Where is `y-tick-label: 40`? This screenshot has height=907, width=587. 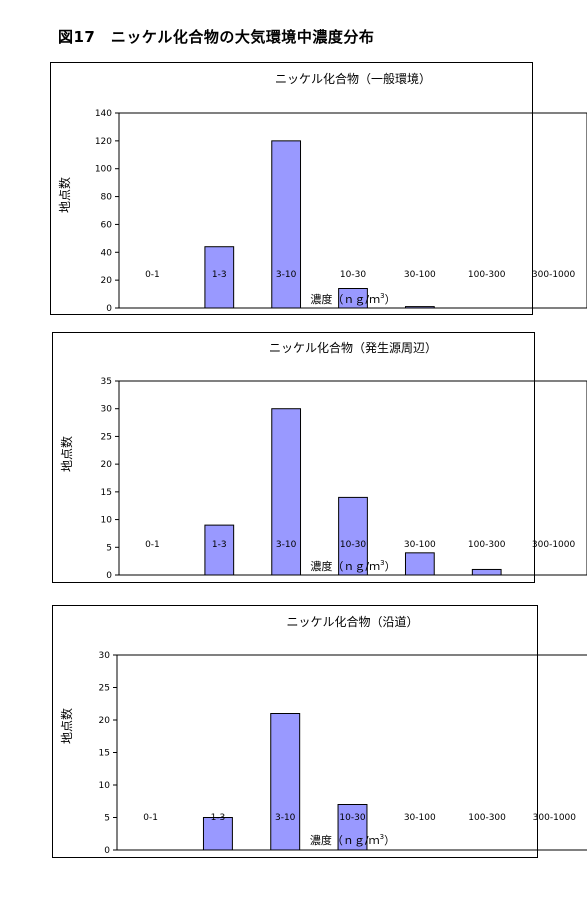 y-tick-label: 40 is located at coordinates (107, 253).